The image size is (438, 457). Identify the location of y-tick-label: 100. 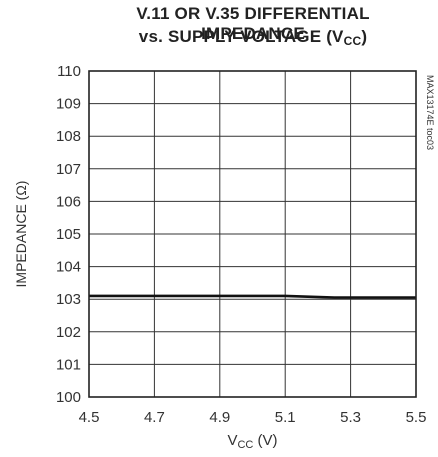
(68, 397).